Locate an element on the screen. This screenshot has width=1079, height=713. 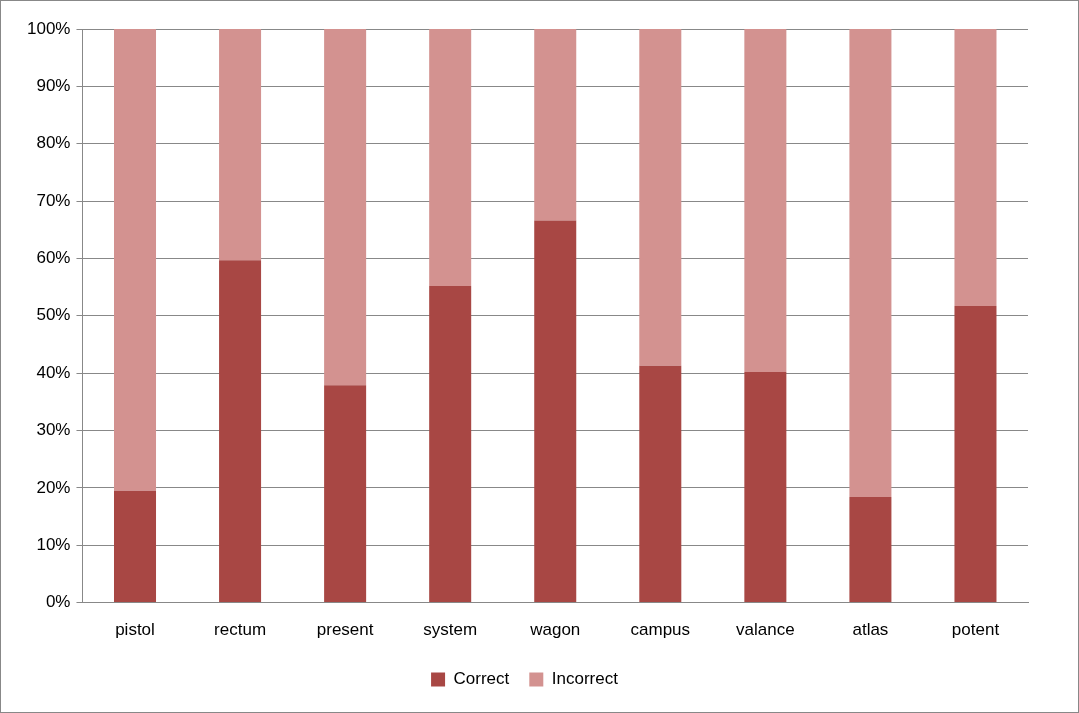
y-tick-label: 30% is located at coordinates (53, 430).